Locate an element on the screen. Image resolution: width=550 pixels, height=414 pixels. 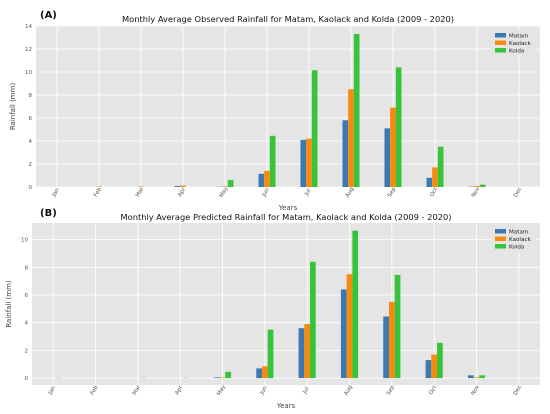
y-tick-label: 14 is located at coordinates (28, 27).